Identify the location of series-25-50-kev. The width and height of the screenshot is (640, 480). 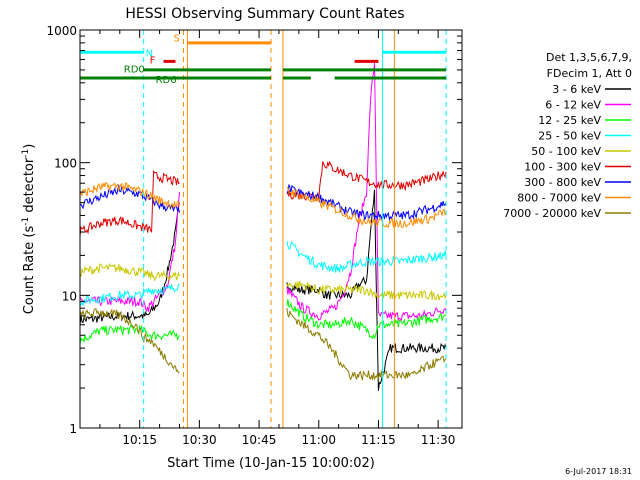
(263, 273).